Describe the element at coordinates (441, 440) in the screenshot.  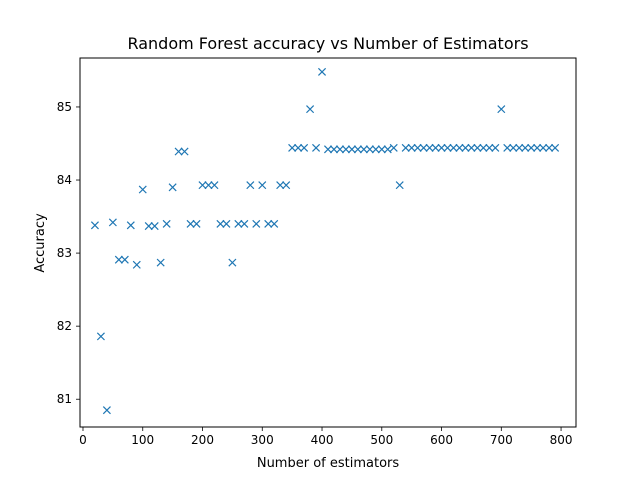
I see `x-tick-label: 600` at that location.